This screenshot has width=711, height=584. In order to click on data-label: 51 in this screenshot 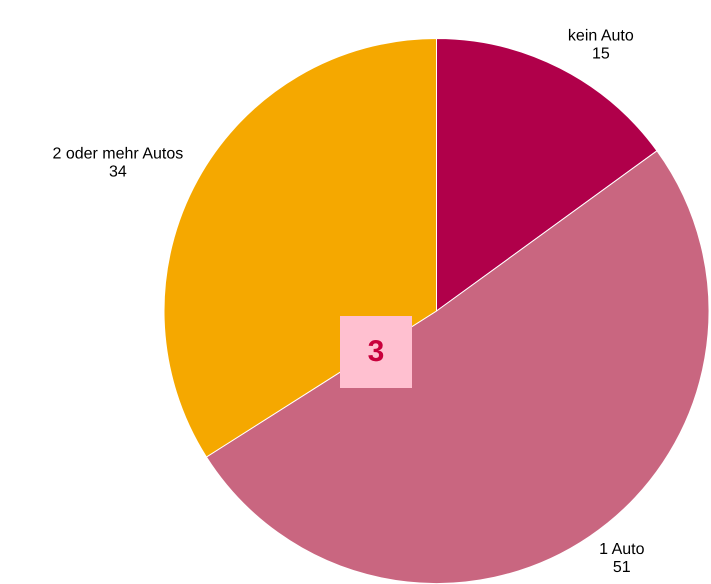, I will do `click(621, 567)`.